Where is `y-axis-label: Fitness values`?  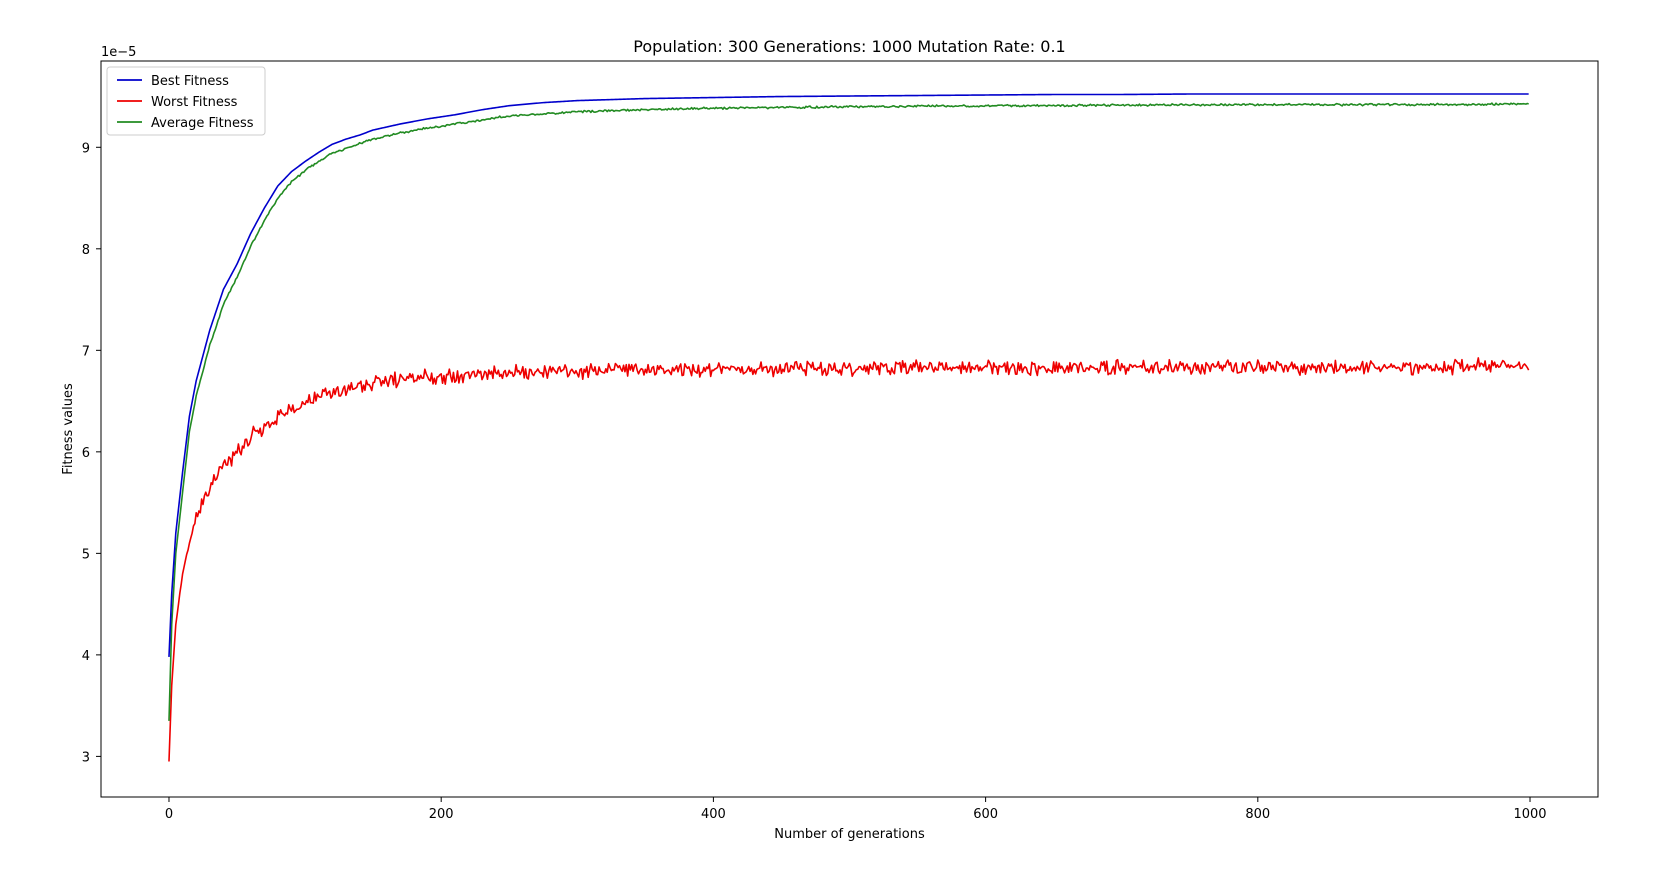
y-axis-label: Fitness values is located at coordinates (68, 429).